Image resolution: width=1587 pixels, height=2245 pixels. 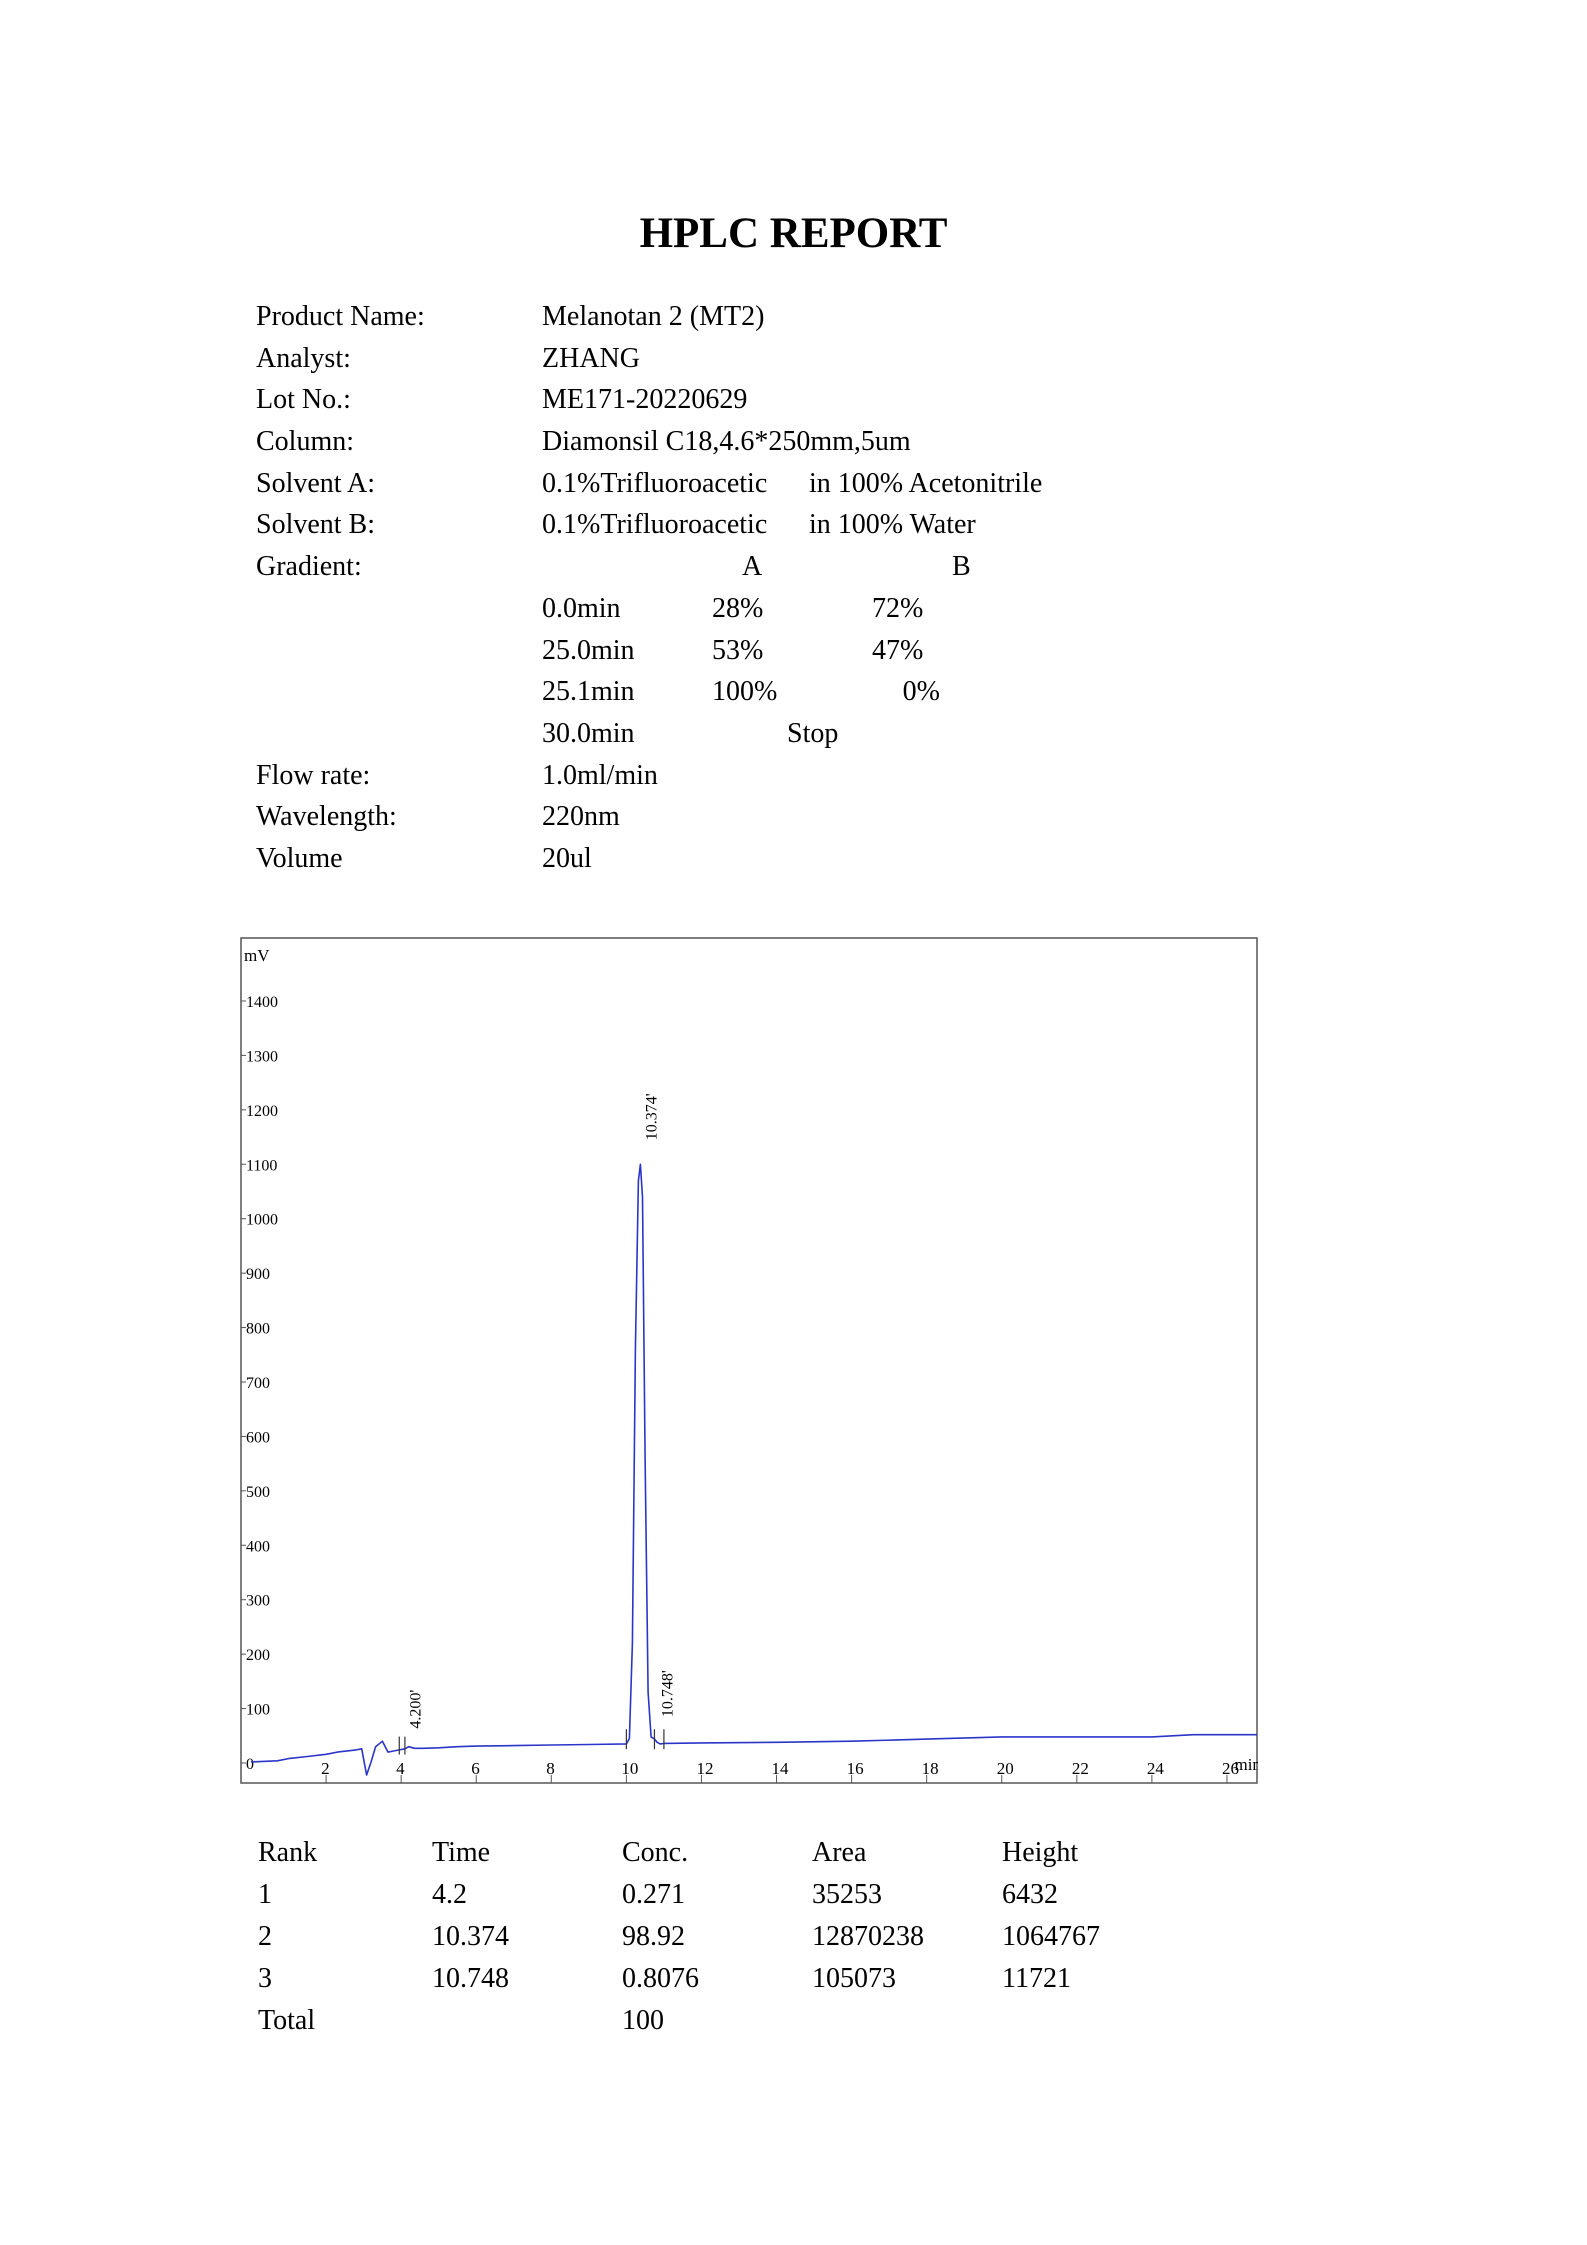 I want to click on product-name-value: Melanotan 2 (MT2), so click(x=653, y=316).